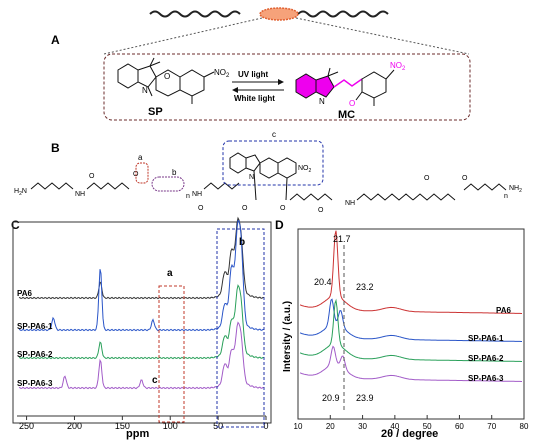 Image resolution: width=550 pixels, height=443 pixels. I want to click on b-n-atom: N, so click(251, 177).